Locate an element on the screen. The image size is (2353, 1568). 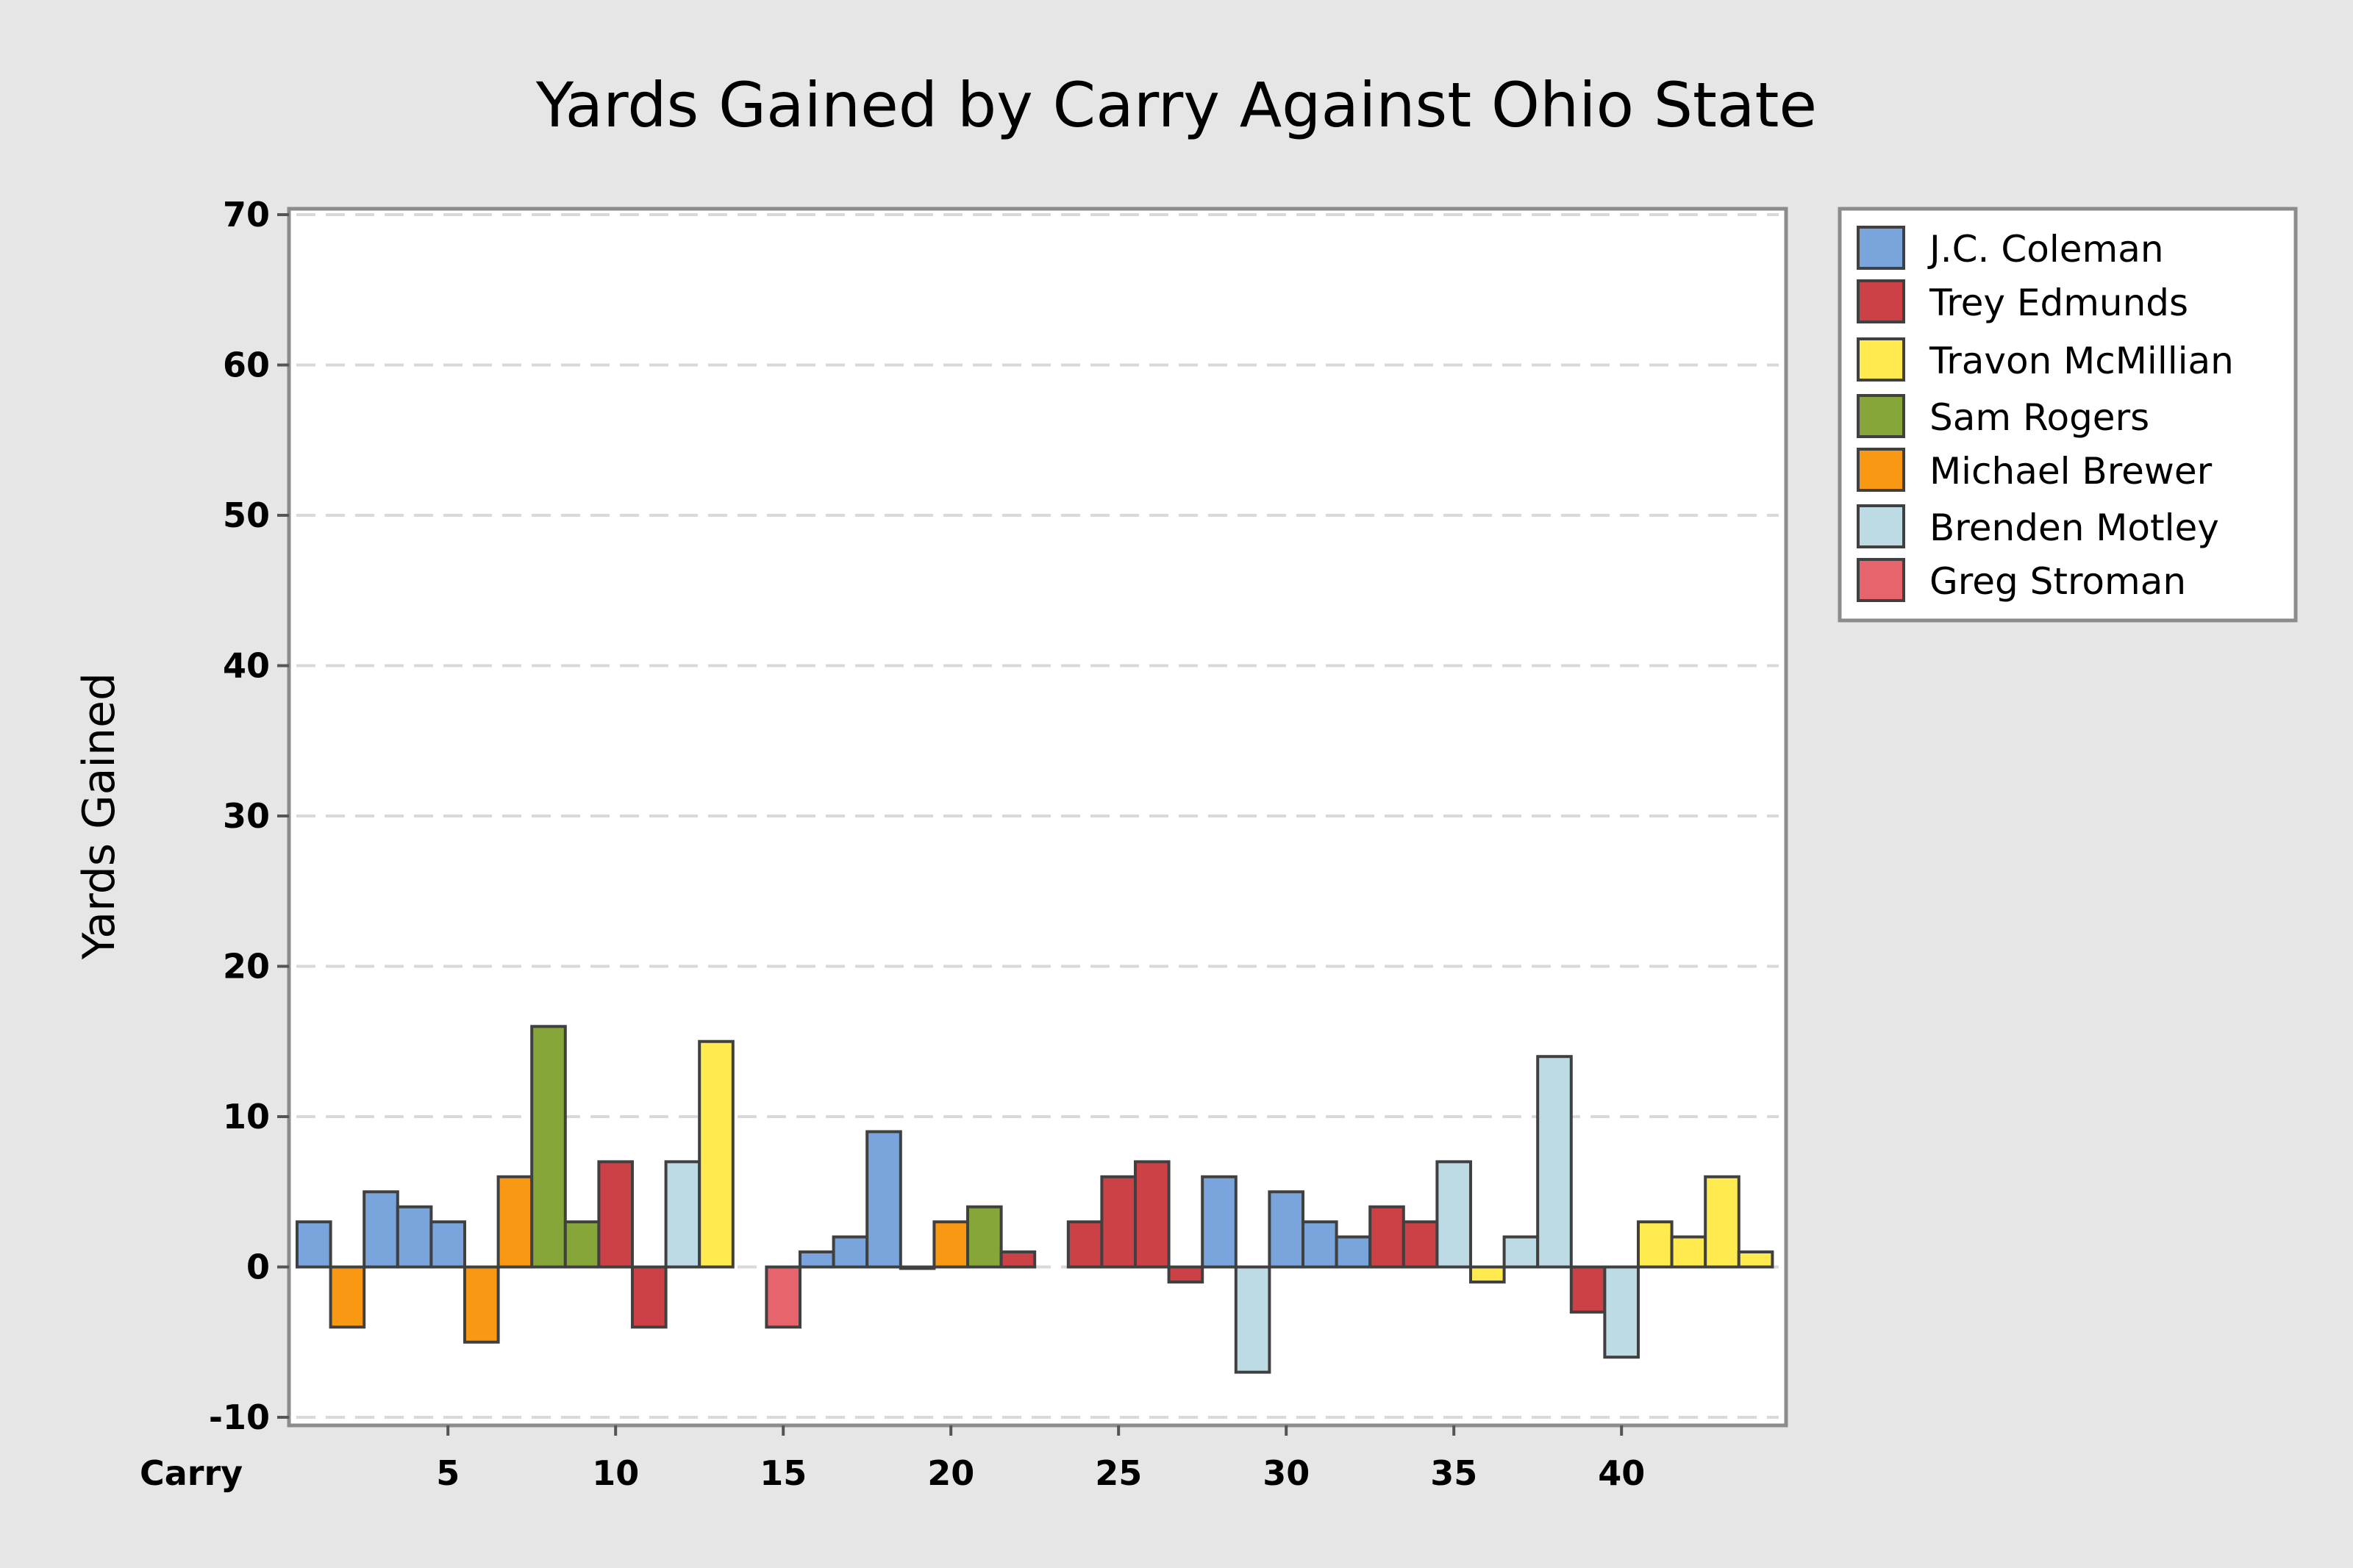
legend-label: Brenden Motley is located at coordinates (2074, 527).